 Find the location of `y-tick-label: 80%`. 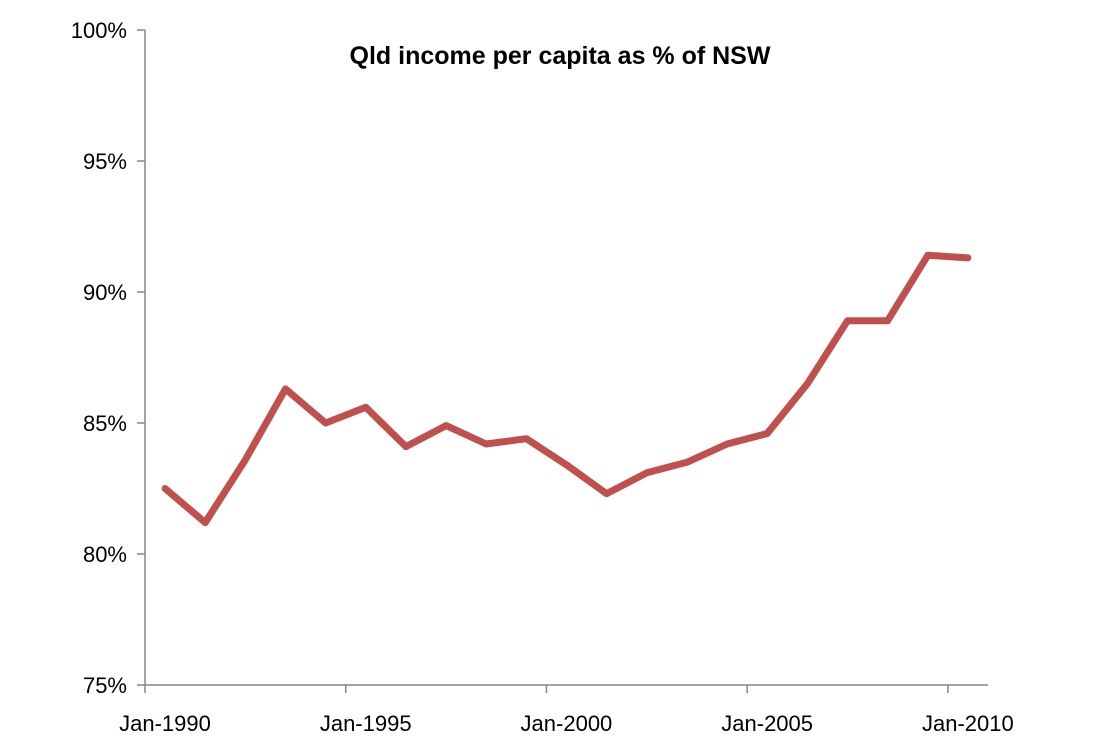

y-tick-label: 80% is located at coordinates (105, 554).